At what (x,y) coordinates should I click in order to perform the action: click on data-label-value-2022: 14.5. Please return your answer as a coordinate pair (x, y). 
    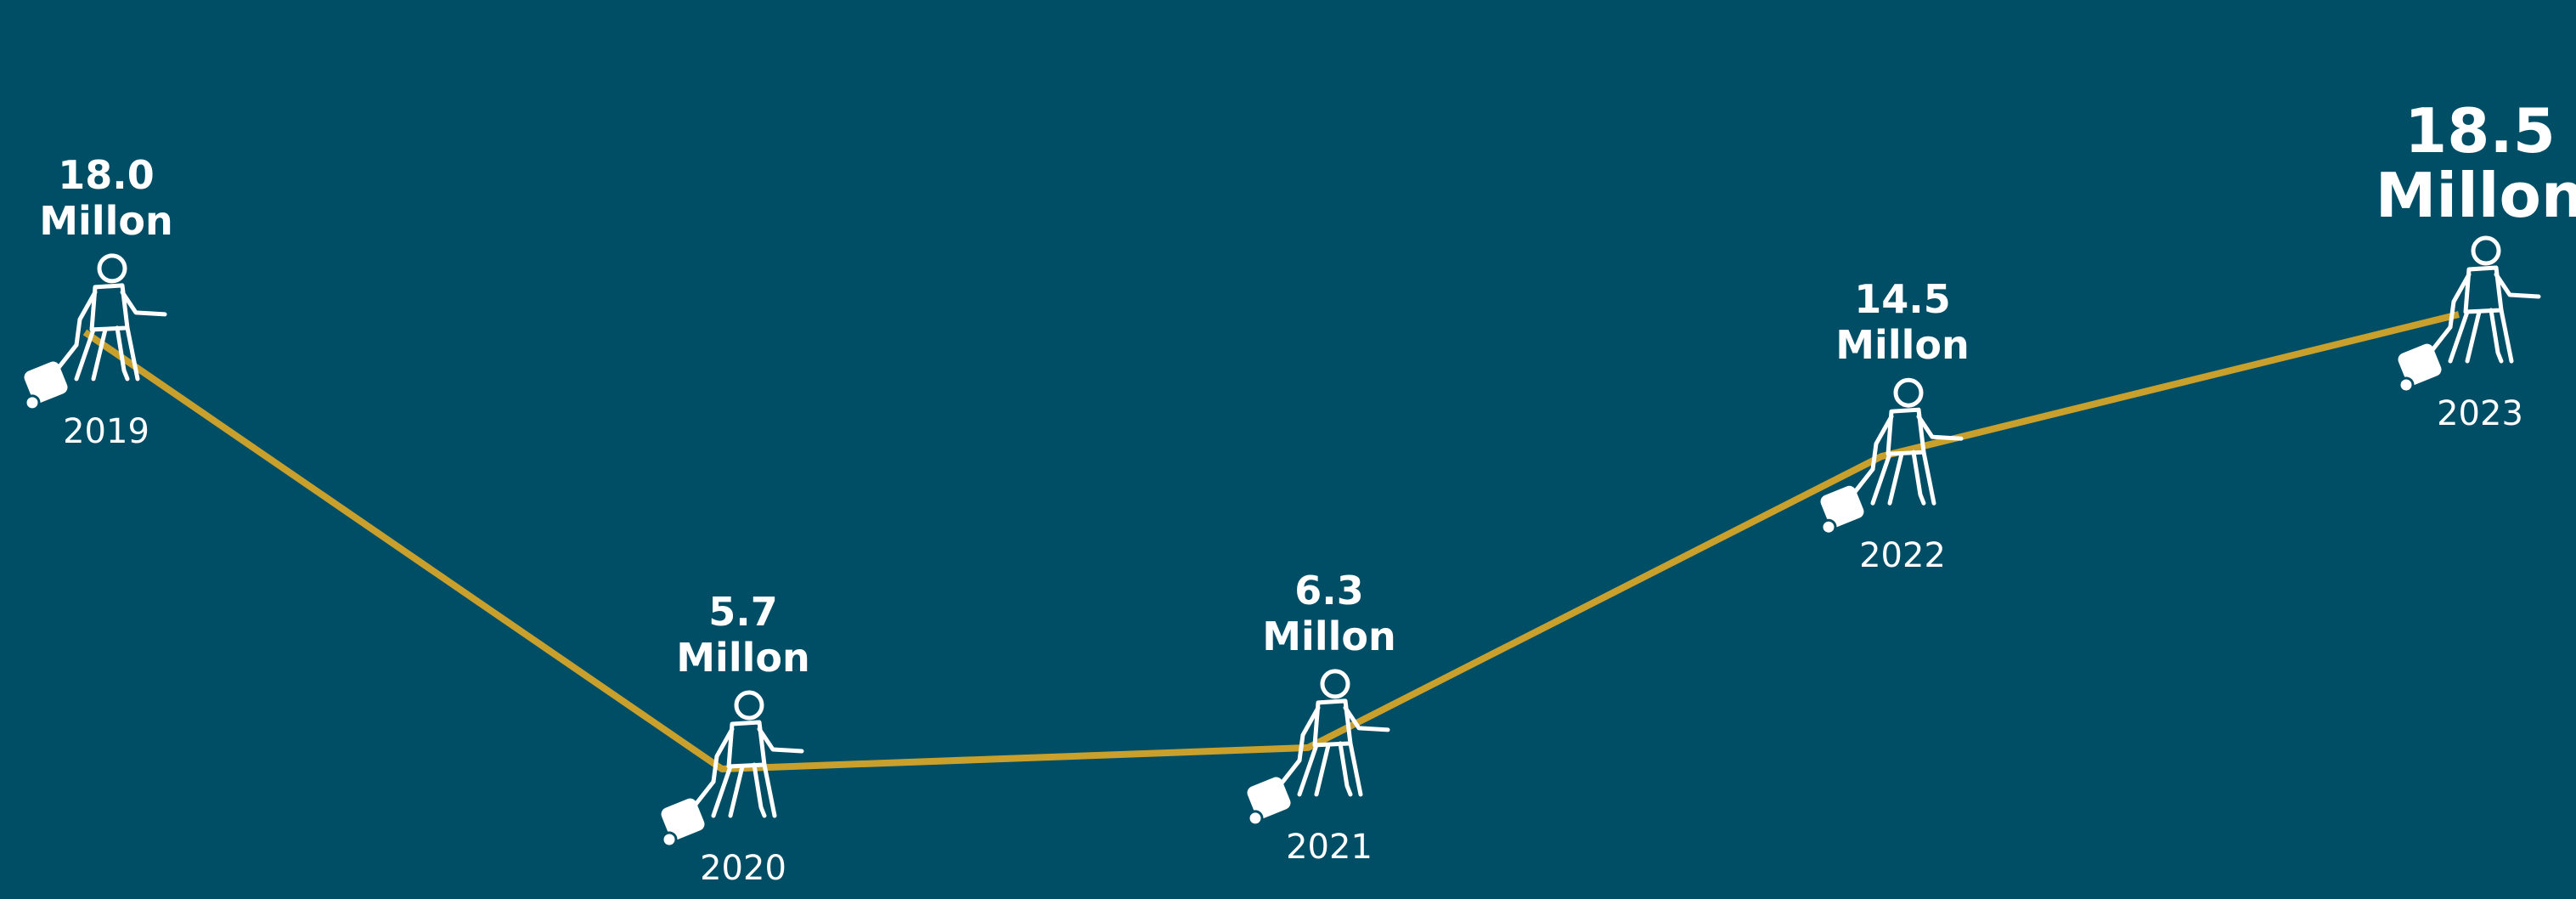
    Looking at the image, I should click on (1902, 299).